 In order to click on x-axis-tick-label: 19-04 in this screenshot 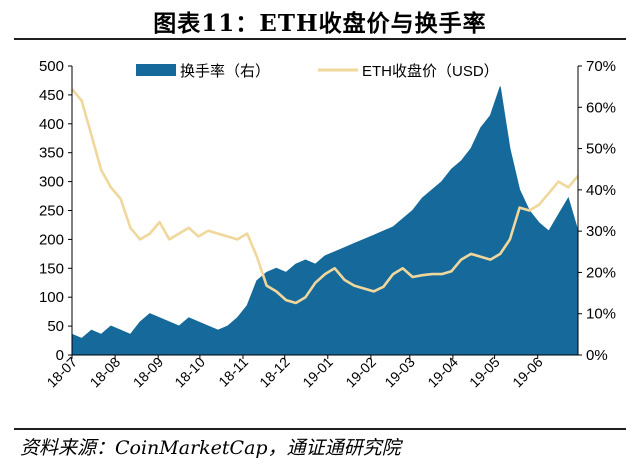, I will do `click(442, 372)`.